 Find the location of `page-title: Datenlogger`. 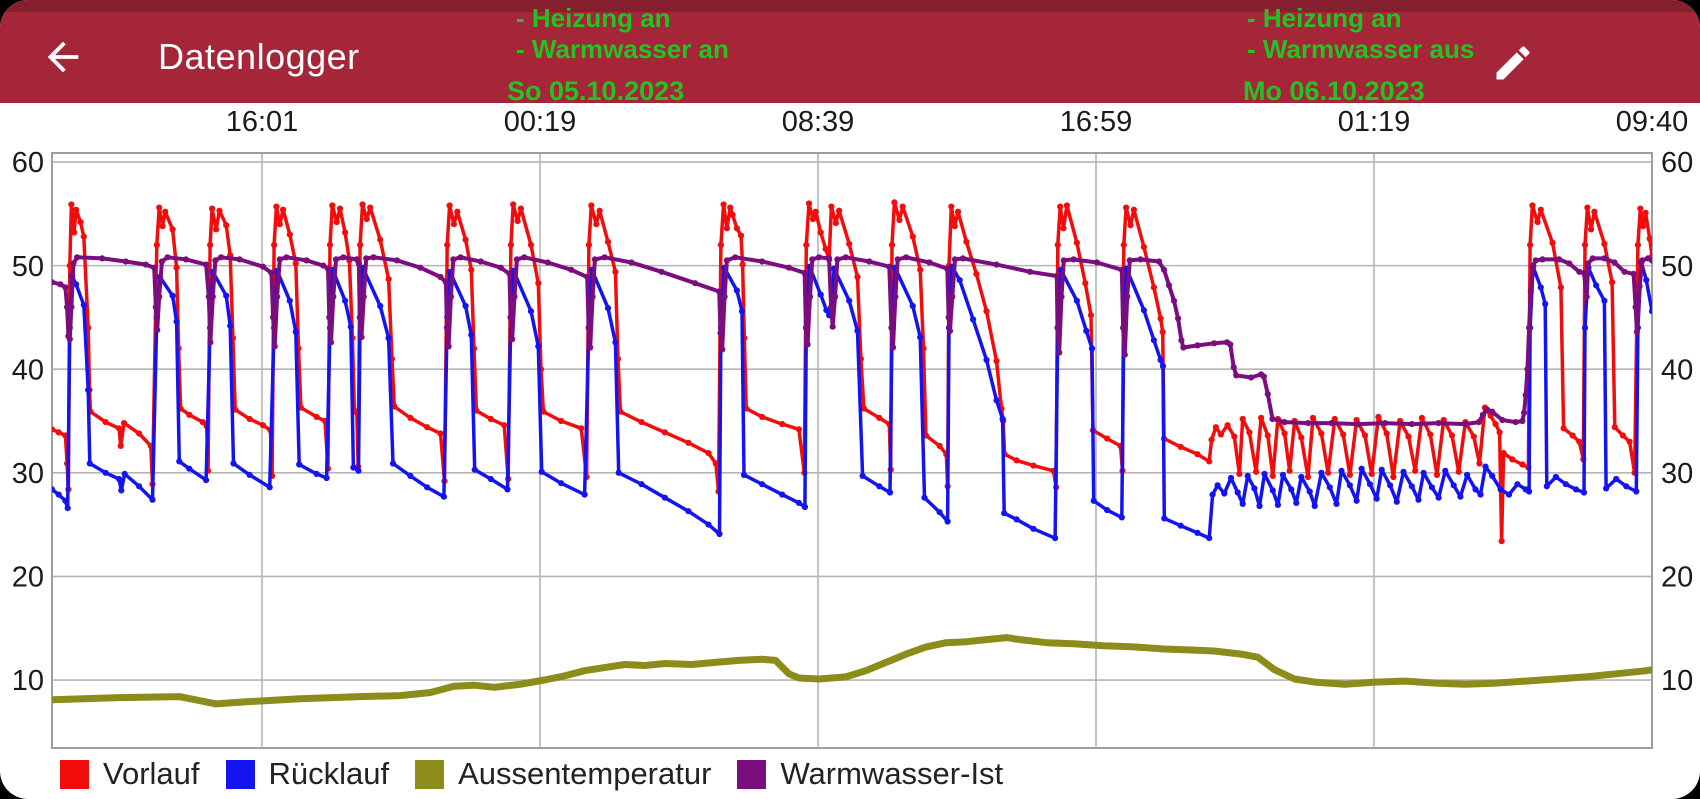

page-title: Datenlogger is located at coordinates (259, 56).